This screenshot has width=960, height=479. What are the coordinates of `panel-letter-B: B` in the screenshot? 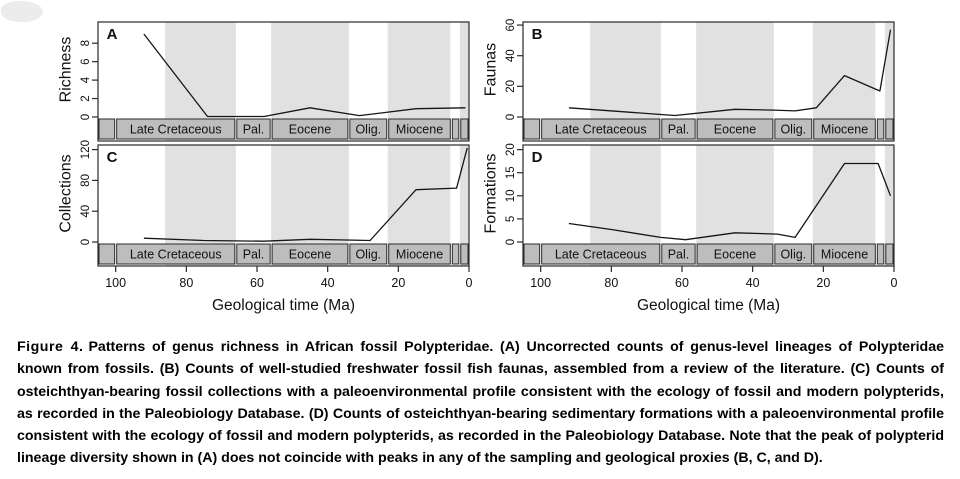 It's located at (537, 34).